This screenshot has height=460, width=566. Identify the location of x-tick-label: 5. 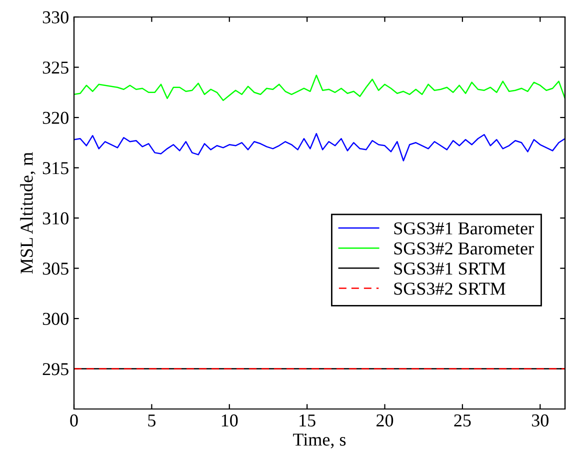
(152, 420).